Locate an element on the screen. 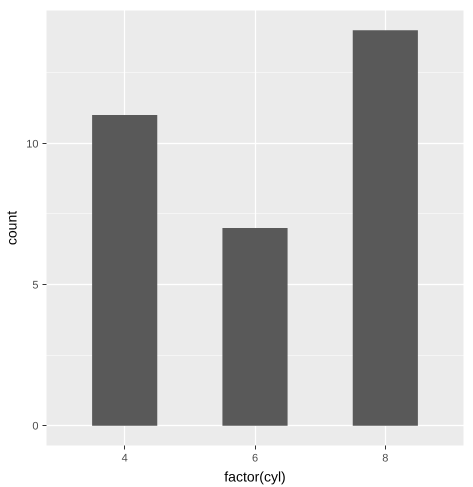 The width and height of the screenshot is (473, 487). x-tick-label: 4 is located at coordinates (125, 458).